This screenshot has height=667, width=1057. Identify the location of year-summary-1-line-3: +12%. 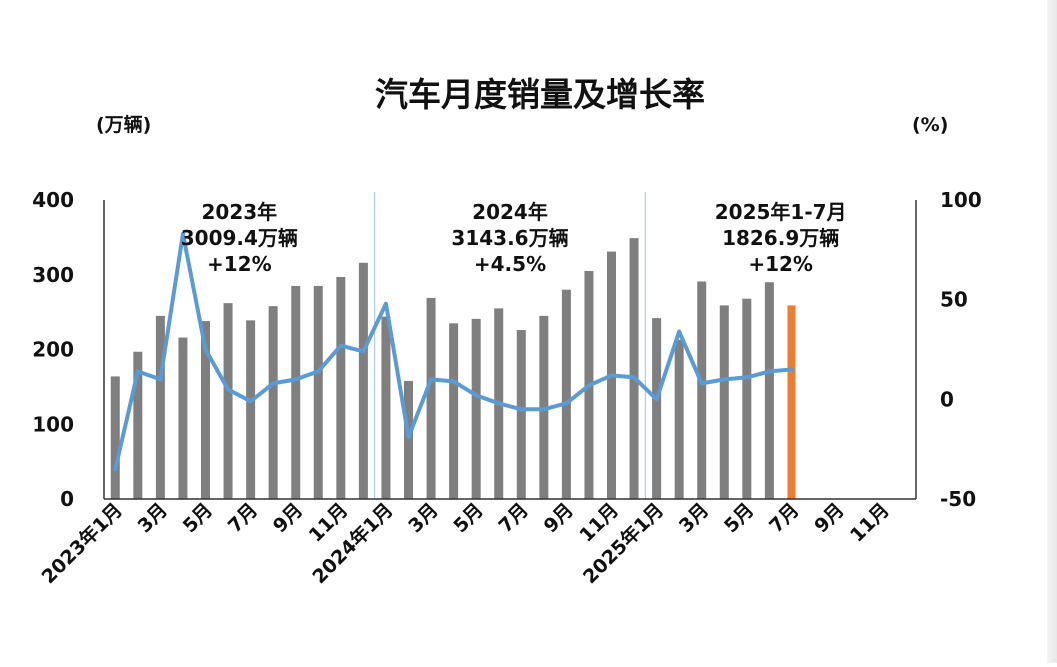
(239, 264).